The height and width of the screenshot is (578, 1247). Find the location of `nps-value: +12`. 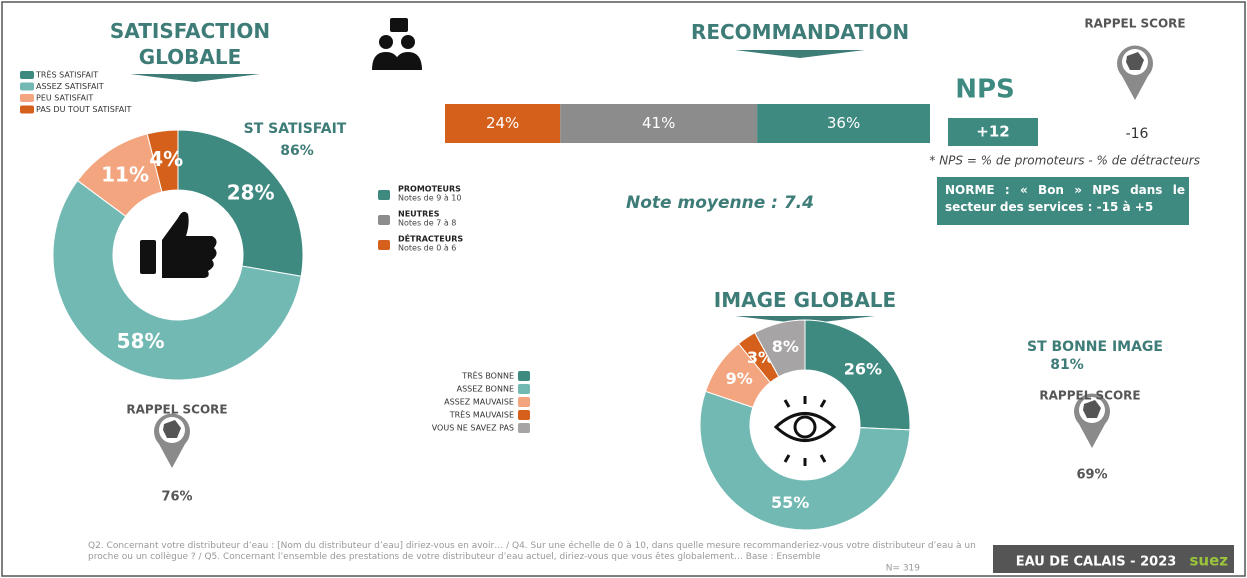

nps-value: +12 is located at coordinates (992, 132).